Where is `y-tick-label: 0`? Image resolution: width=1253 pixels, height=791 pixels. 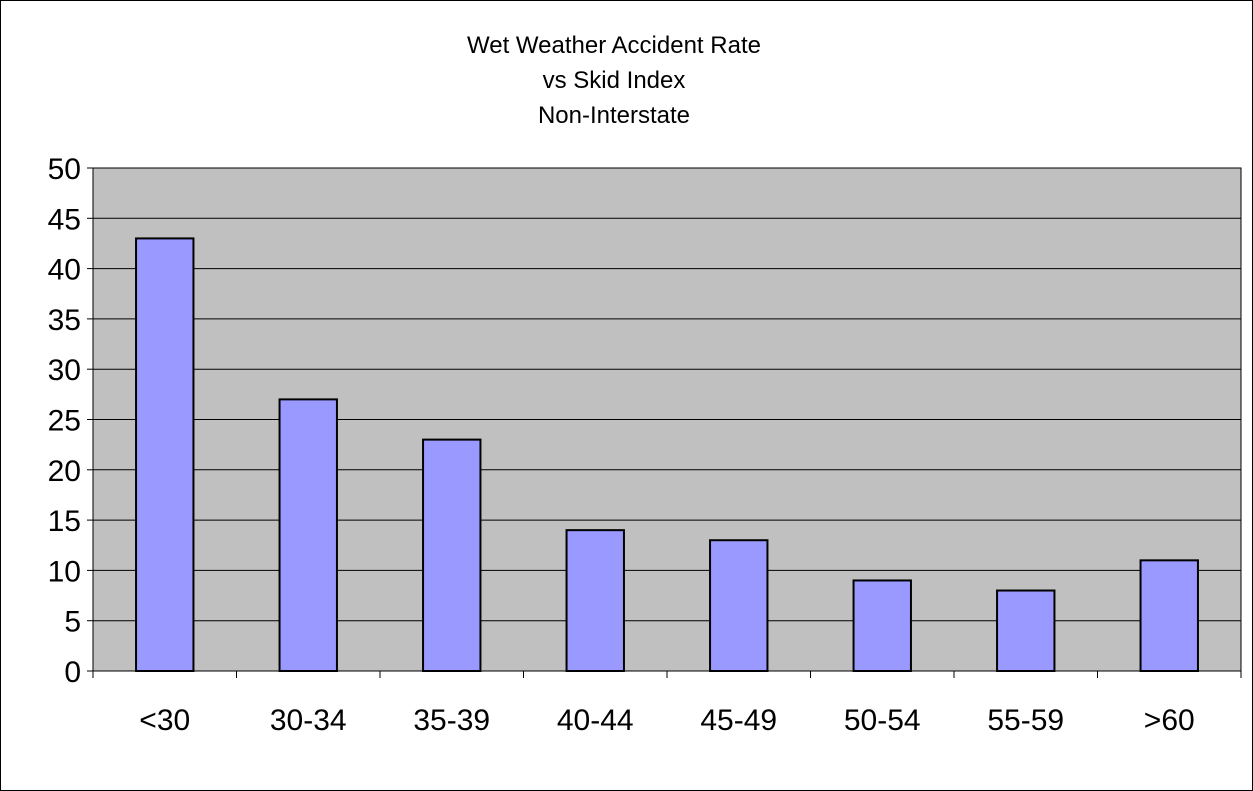
y-tick-label: 0 is located at coordinates (72, 672).